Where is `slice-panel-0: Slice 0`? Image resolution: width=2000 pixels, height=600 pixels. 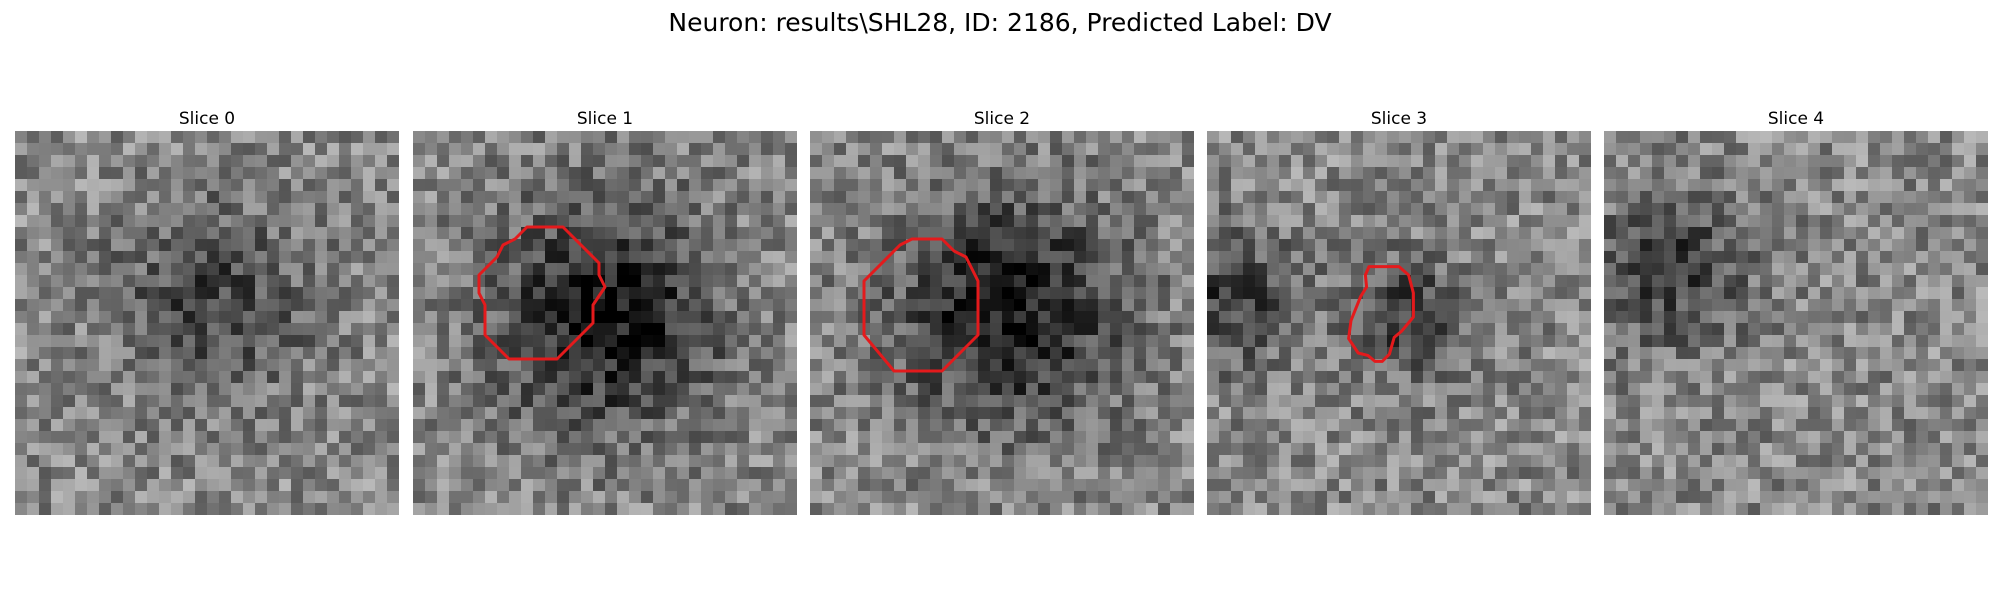
slice-panel-0: Slice 0 is located at coordinates (207, 311).